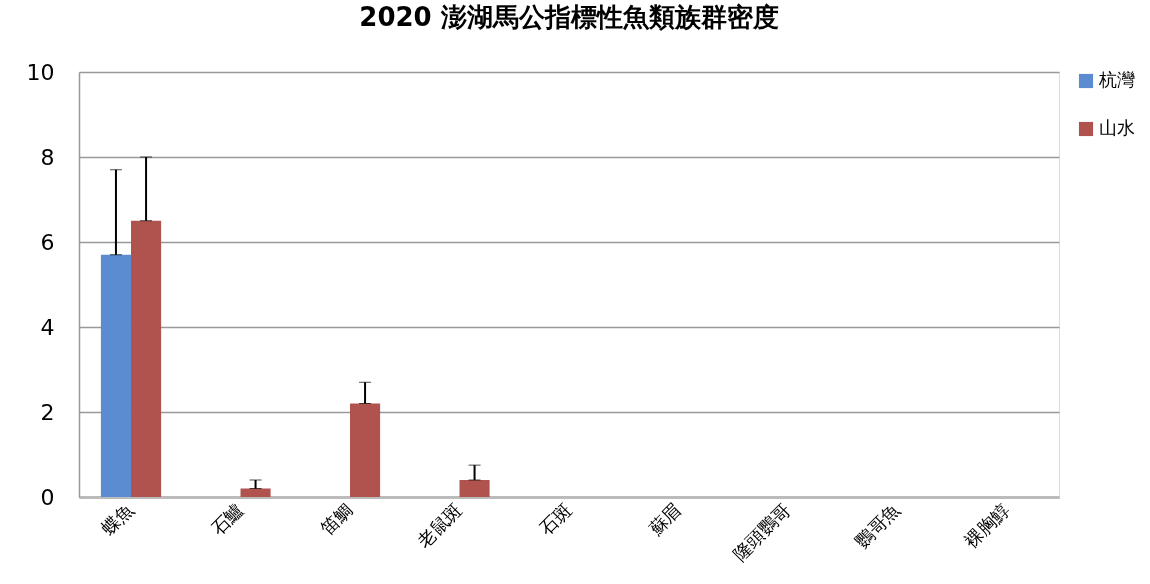 The height and width of the screenshot is (584, 1150). I want to click on legend-label: 杭灣, so click(1116, 79).